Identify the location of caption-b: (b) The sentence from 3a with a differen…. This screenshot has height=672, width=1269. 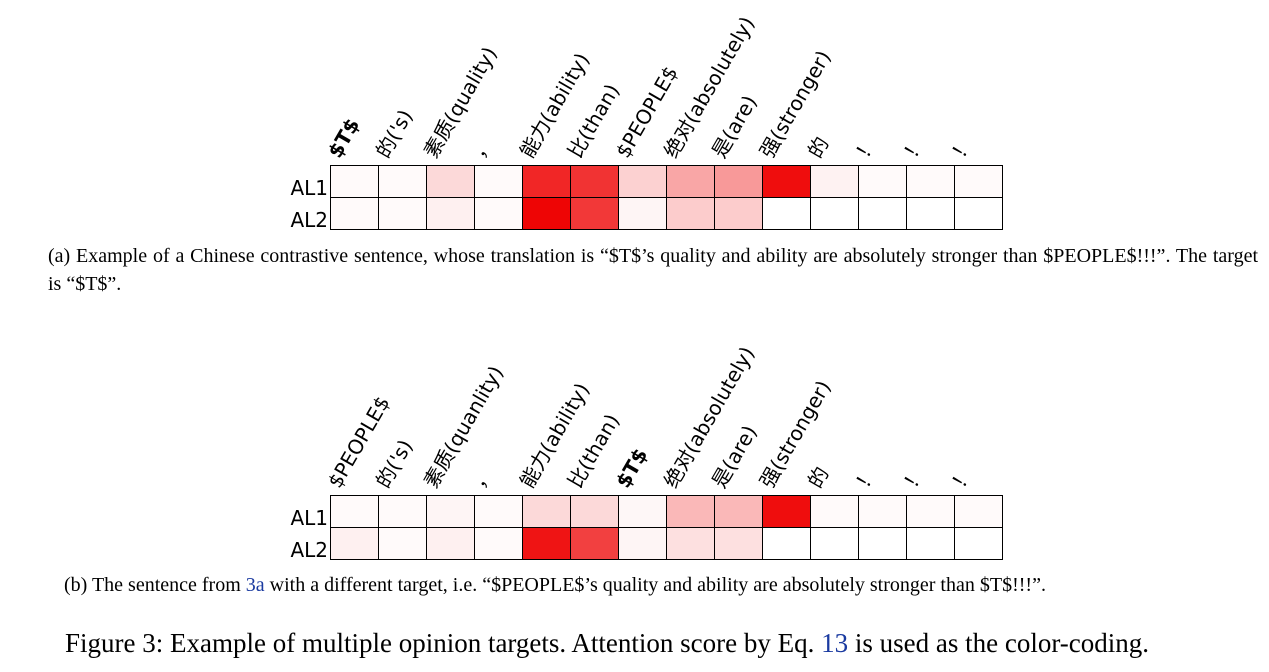
(664, 585).